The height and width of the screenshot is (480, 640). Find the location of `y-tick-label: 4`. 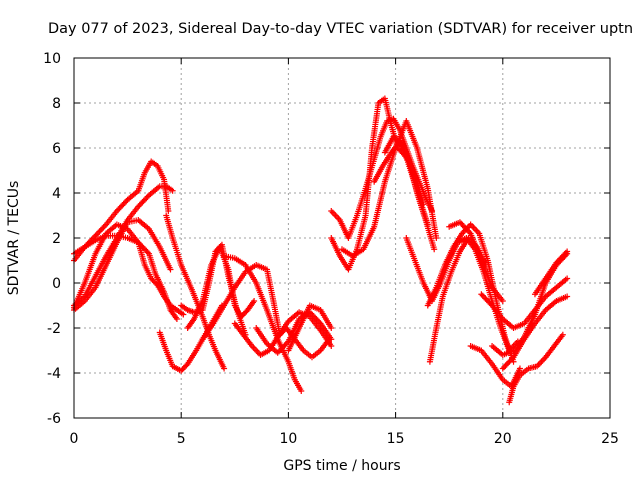

y-tick-label: 4 is located at coordinates (56, 194).